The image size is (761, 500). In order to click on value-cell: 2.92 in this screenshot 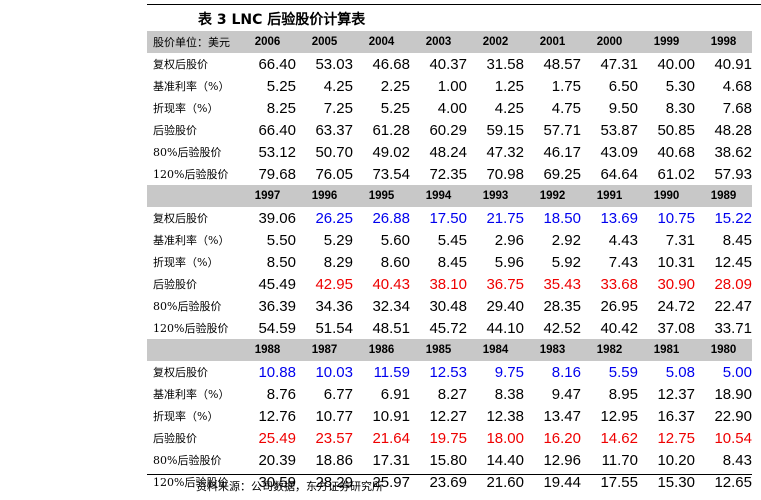, I will do `click(566, 240)`.